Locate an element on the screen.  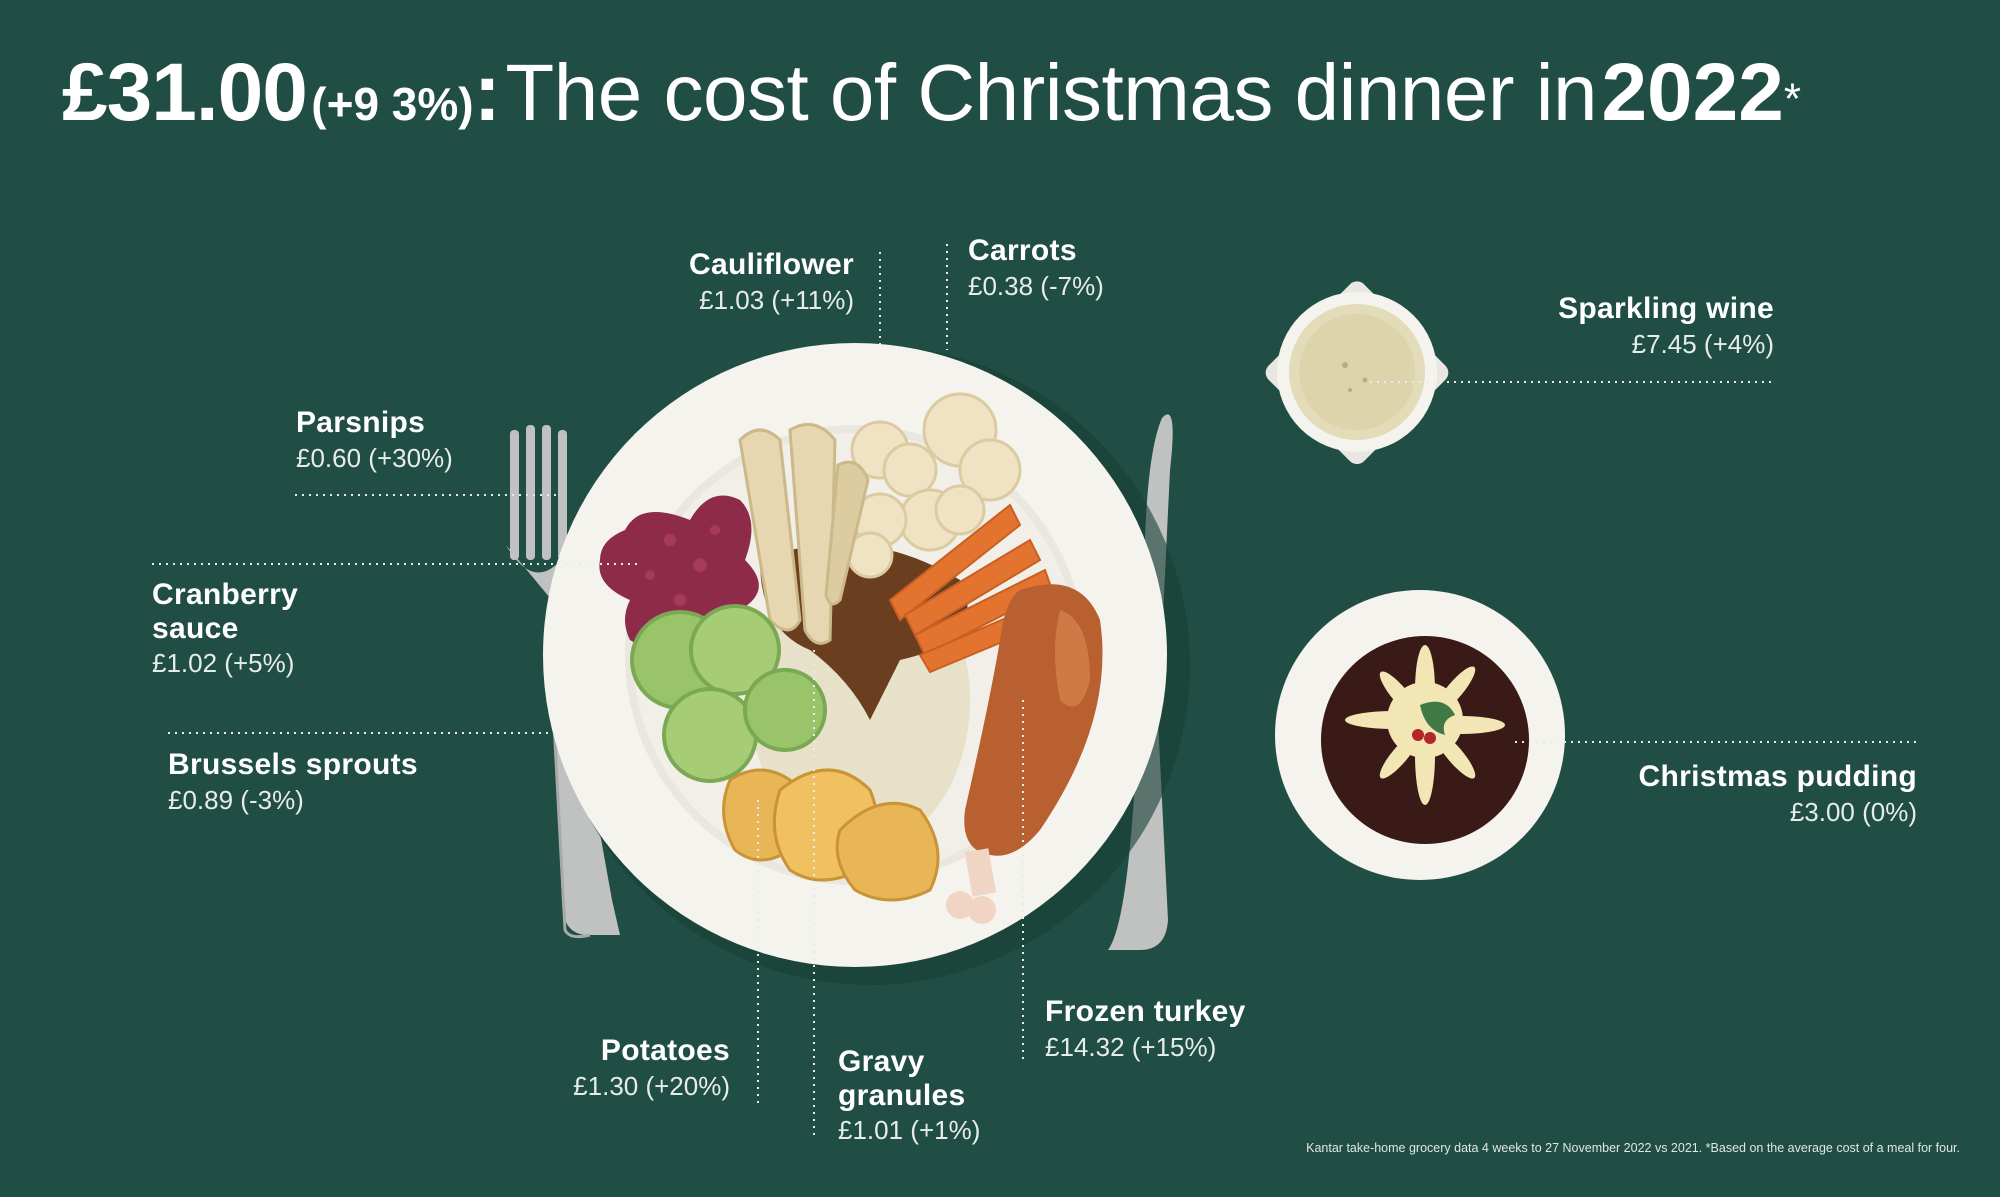
label-sparkling-wine: Sparkling wine £7.45 (+4%) is located at coordinates (1666, 325).